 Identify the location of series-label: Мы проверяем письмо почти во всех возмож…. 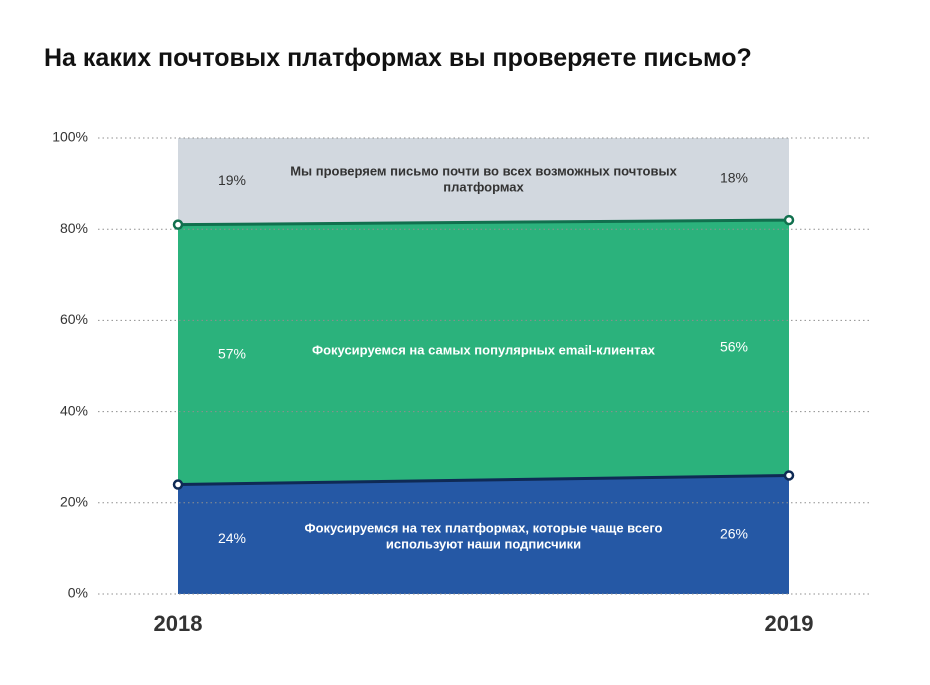
(483, 171).